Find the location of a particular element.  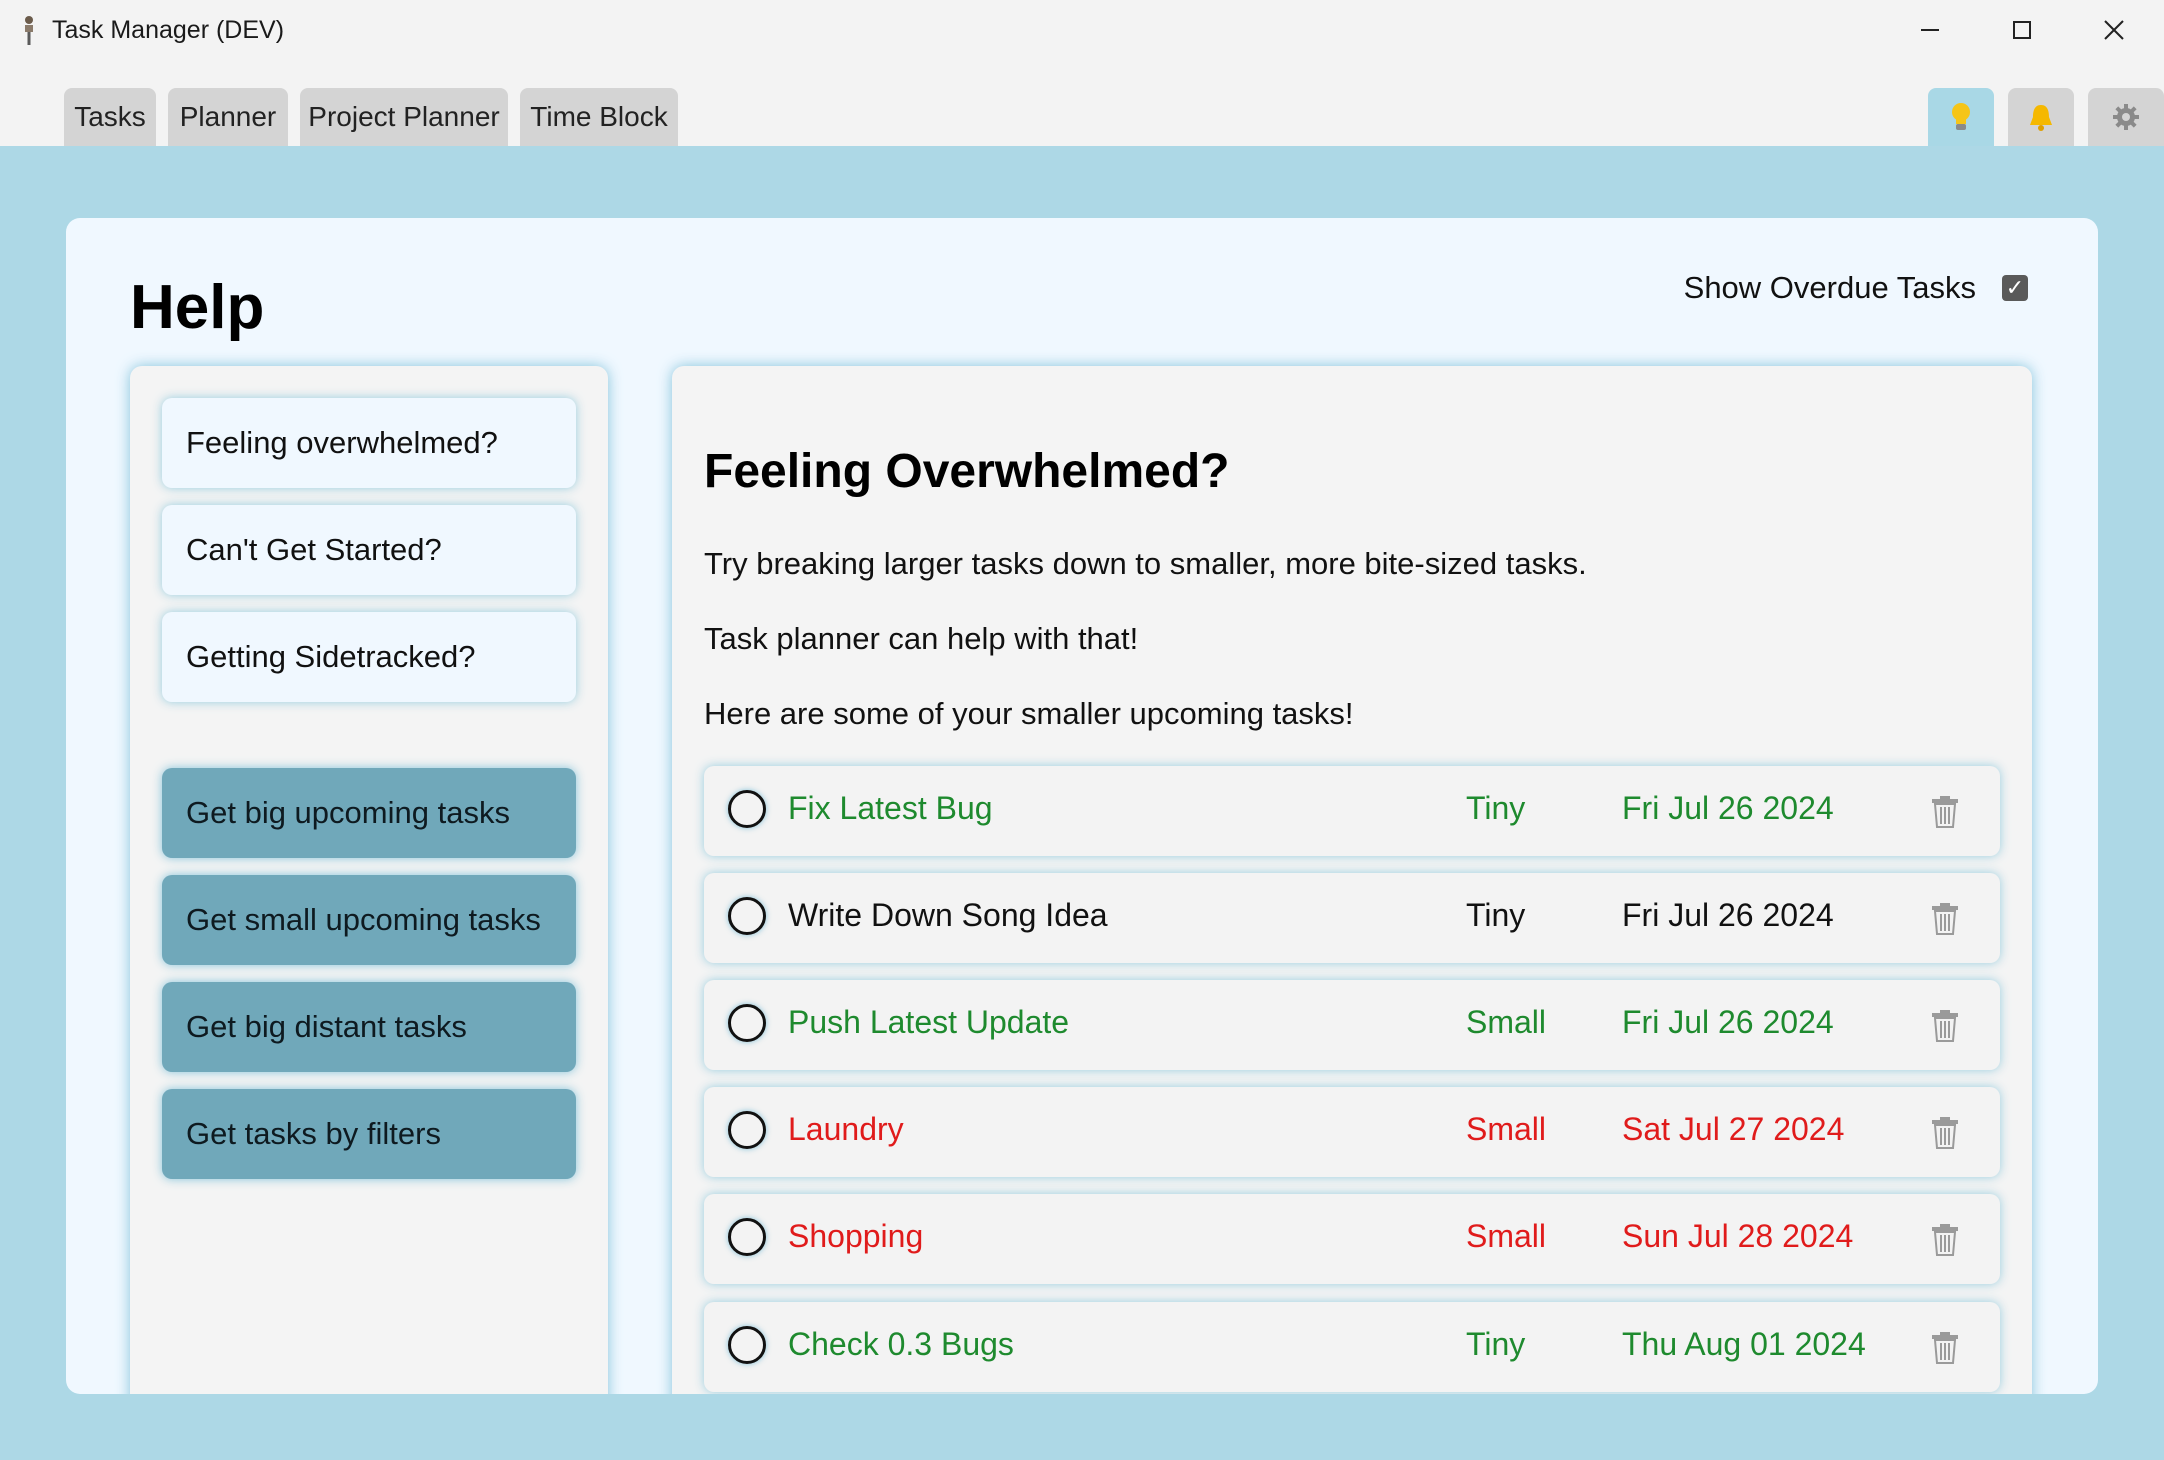

gear-icon is located at coordinates (2126, 117).